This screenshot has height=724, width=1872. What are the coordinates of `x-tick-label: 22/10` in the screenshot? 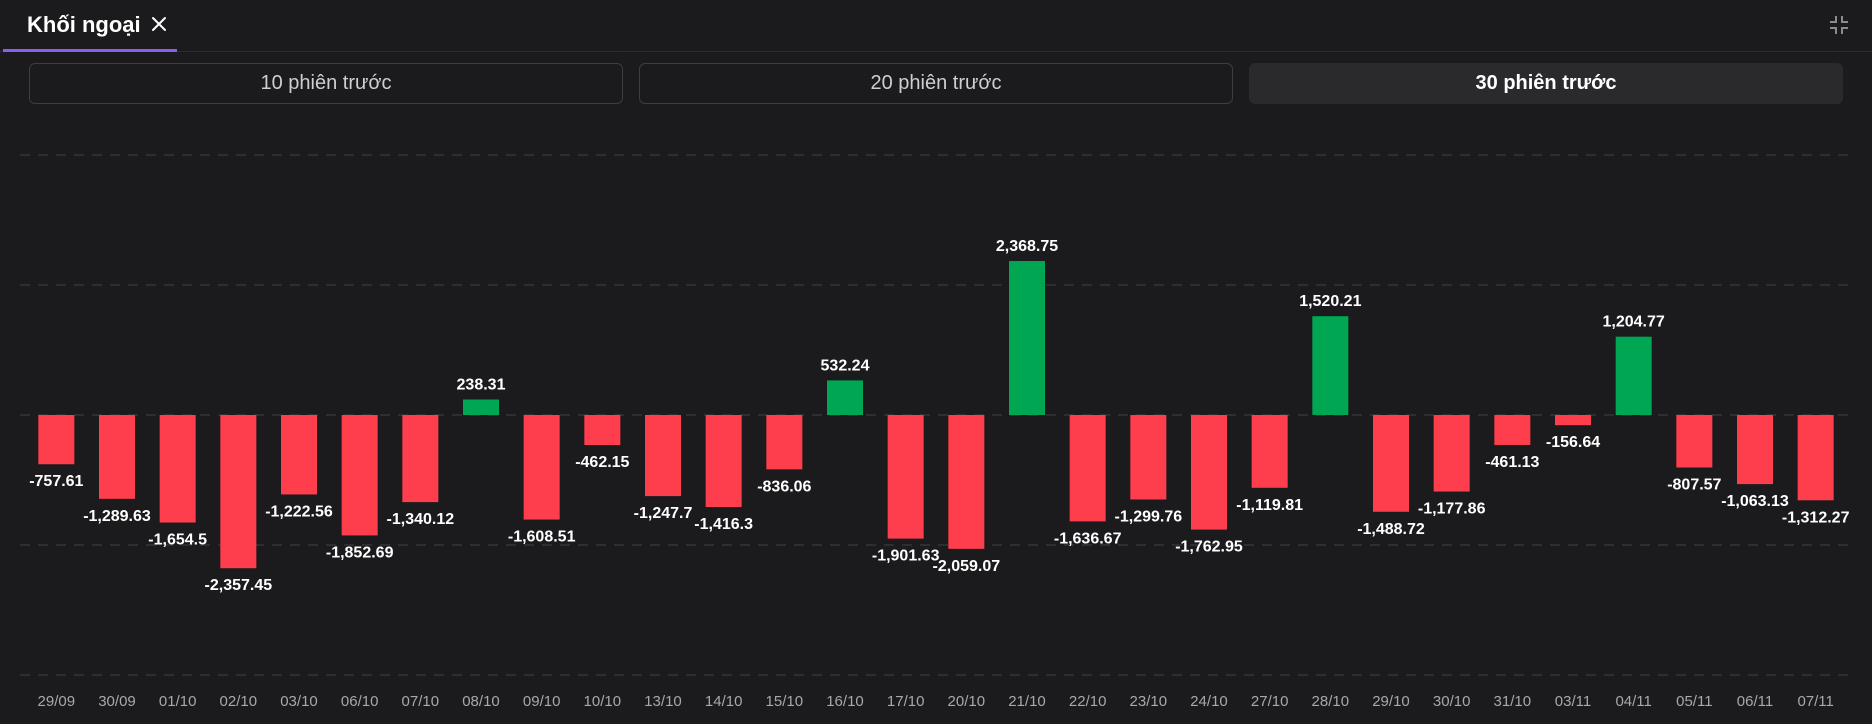 It's located at (1088, 701).